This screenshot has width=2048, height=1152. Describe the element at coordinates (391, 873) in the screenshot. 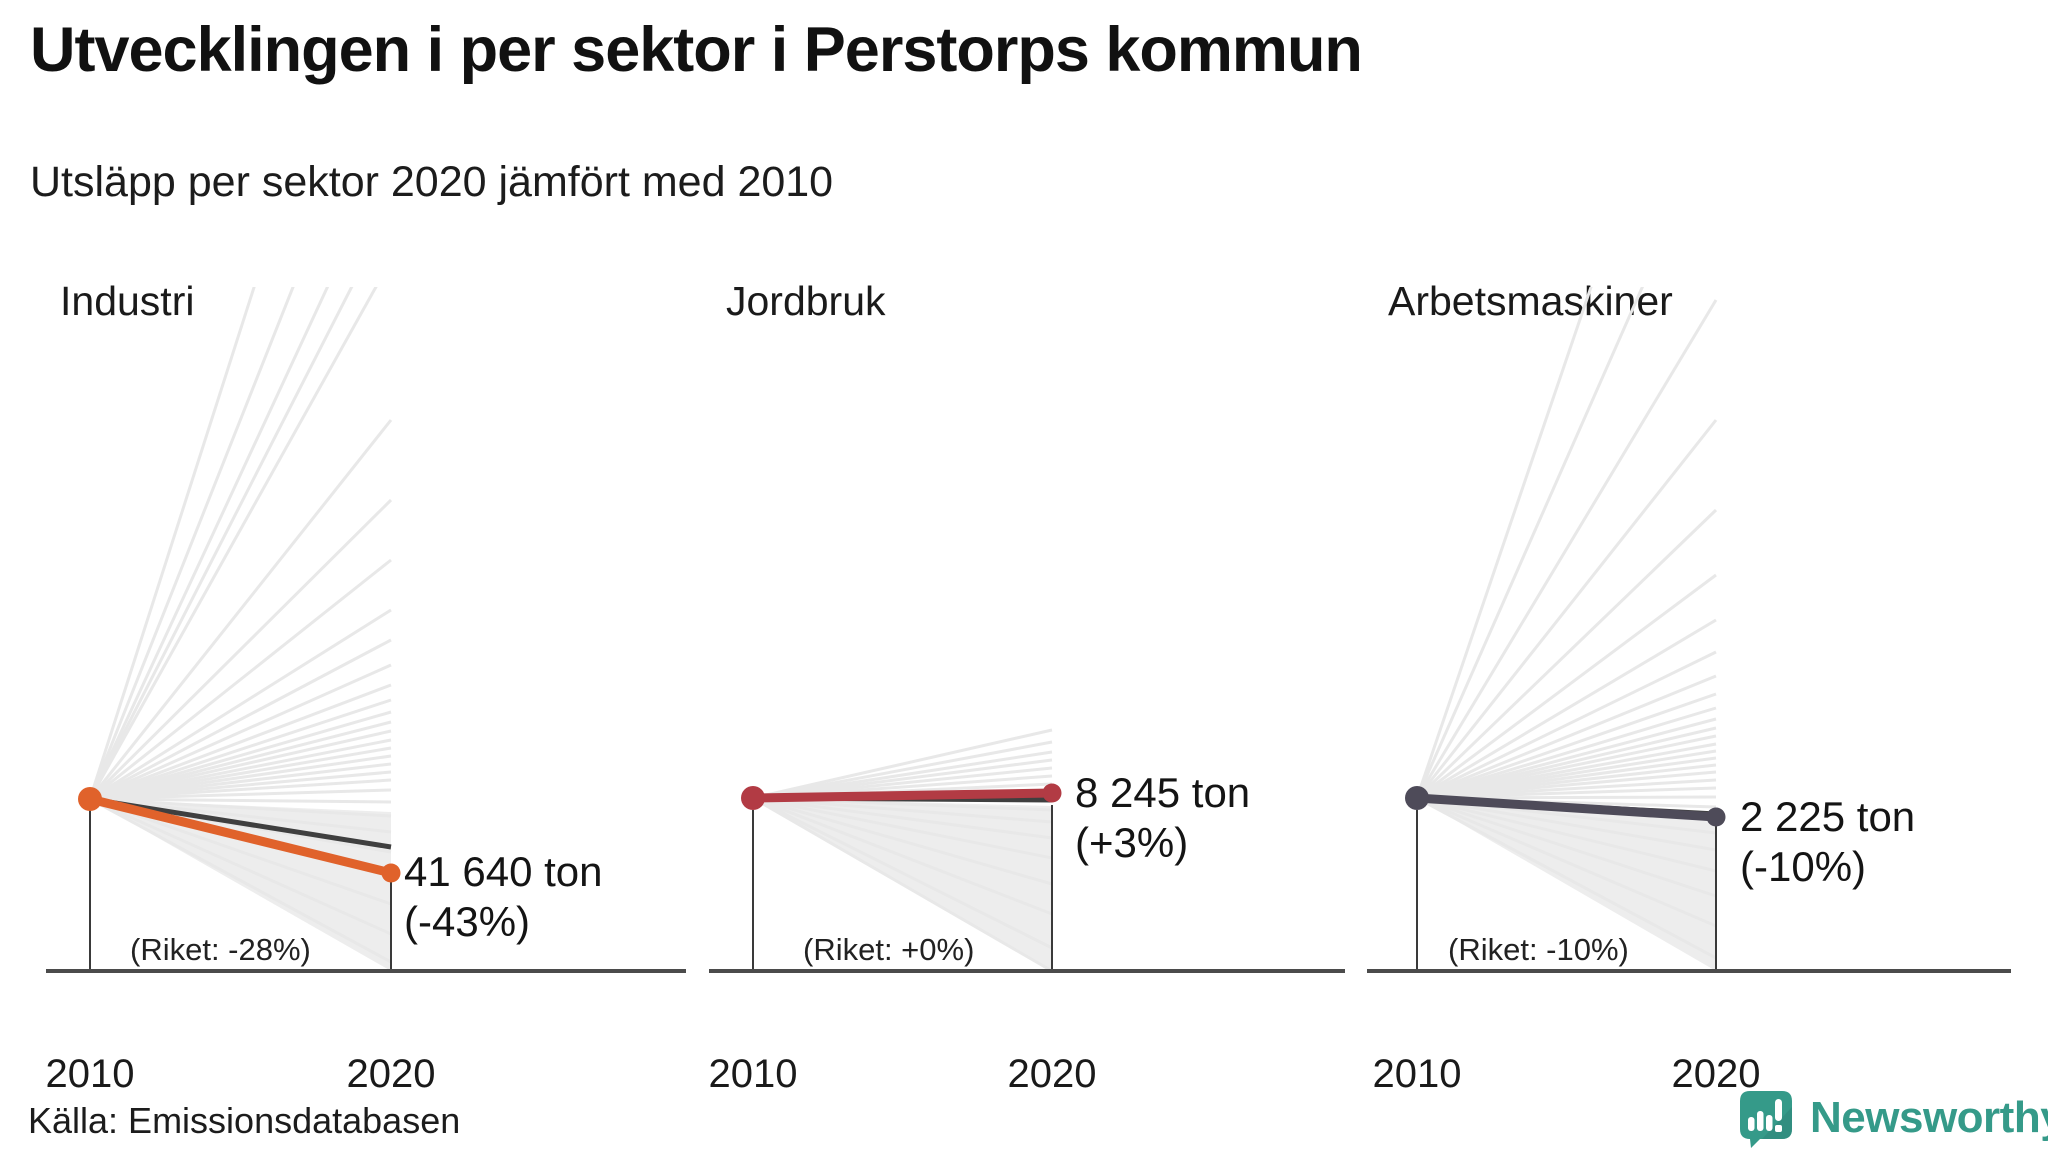

I see `industri-2020-dot` at that location.